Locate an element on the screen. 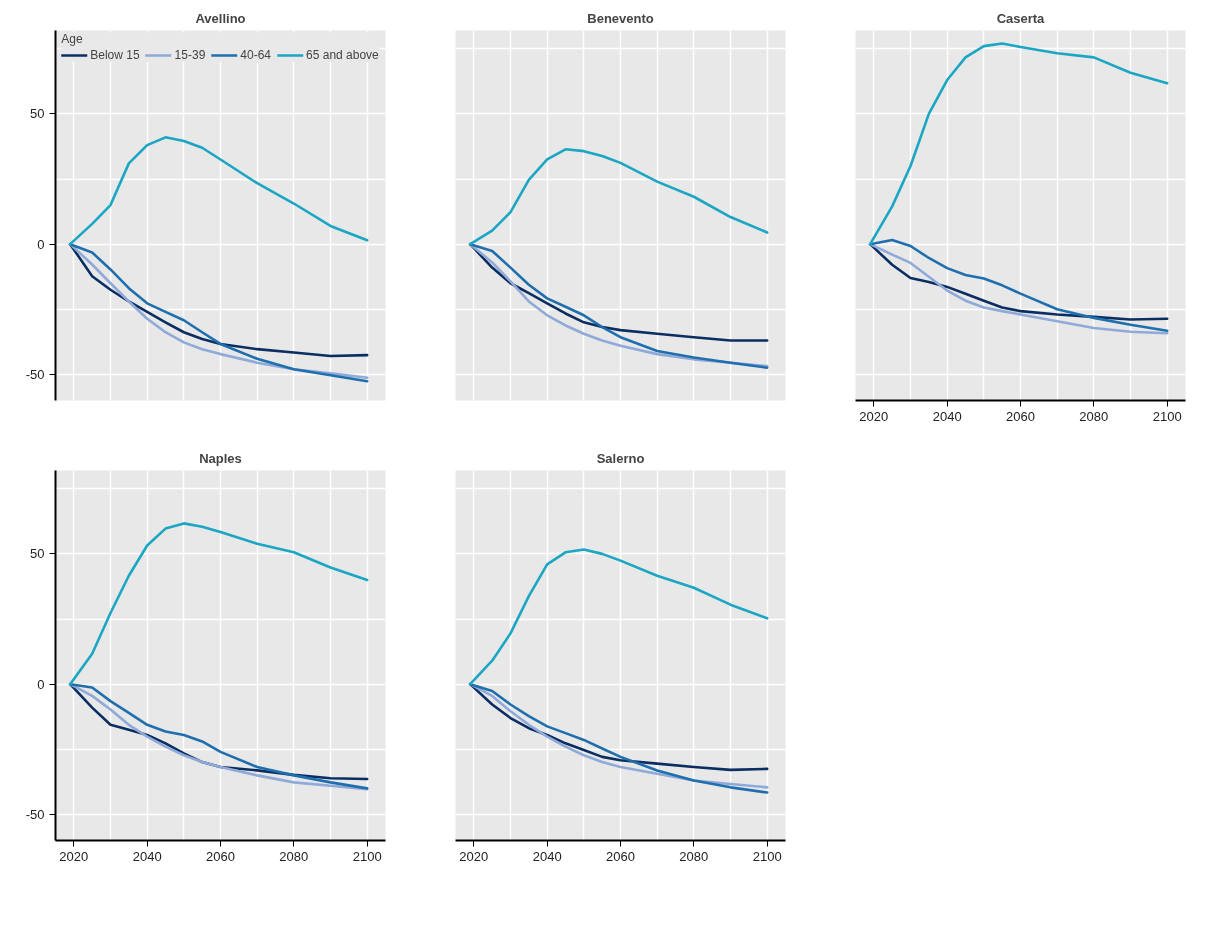 This screenshot has width=1220, height=925. chart-title: Benevento is located at coordinates (620, 18).